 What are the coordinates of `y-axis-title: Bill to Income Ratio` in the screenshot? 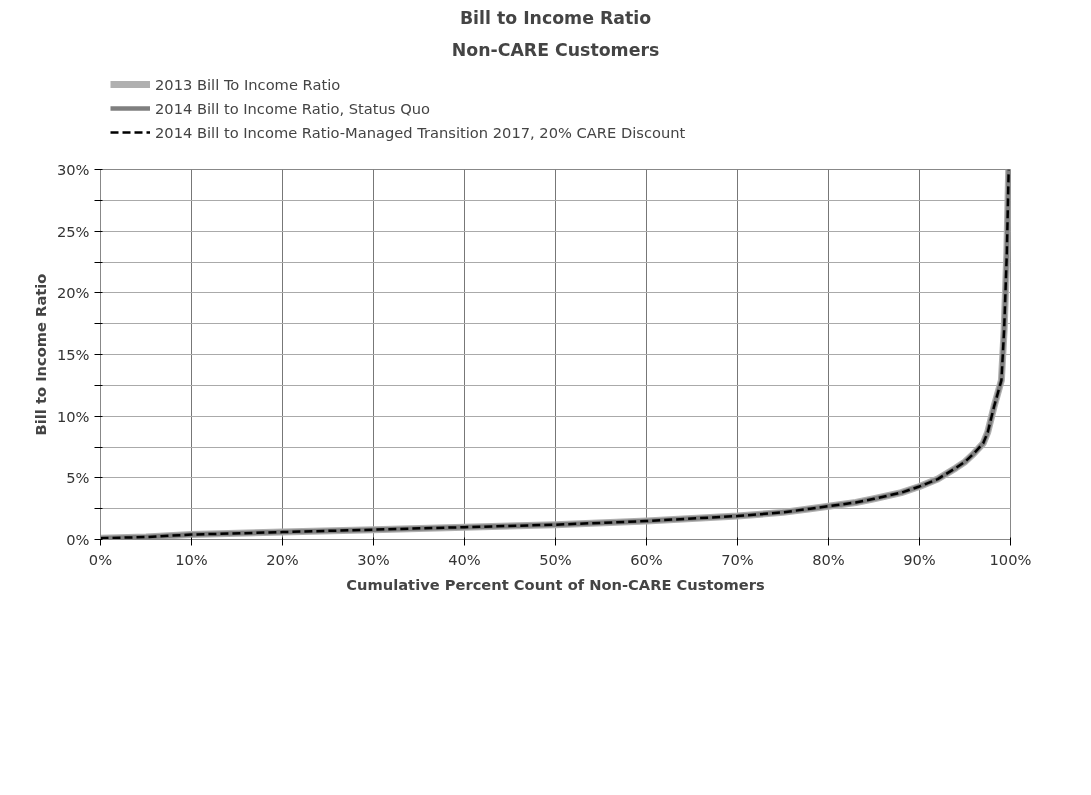 It's located at (40, 354).